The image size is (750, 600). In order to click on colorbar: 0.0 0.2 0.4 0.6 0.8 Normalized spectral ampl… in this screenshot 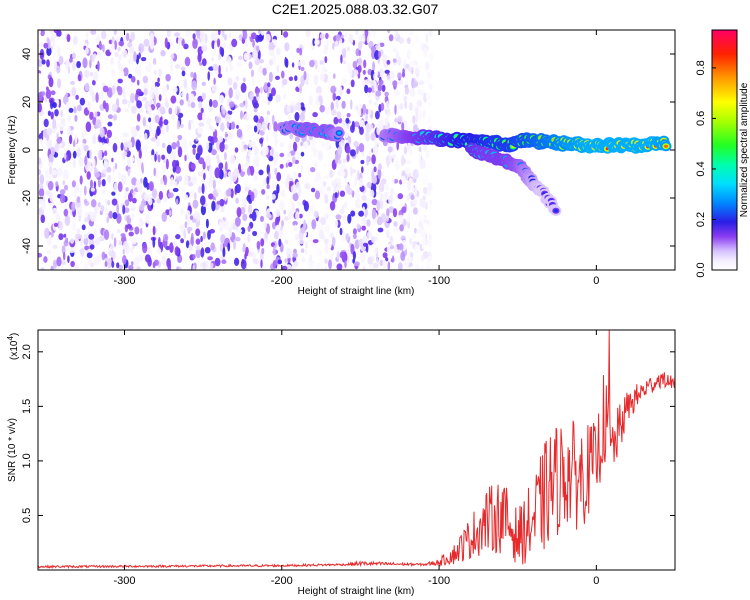, I will do `click(722, 153)`.